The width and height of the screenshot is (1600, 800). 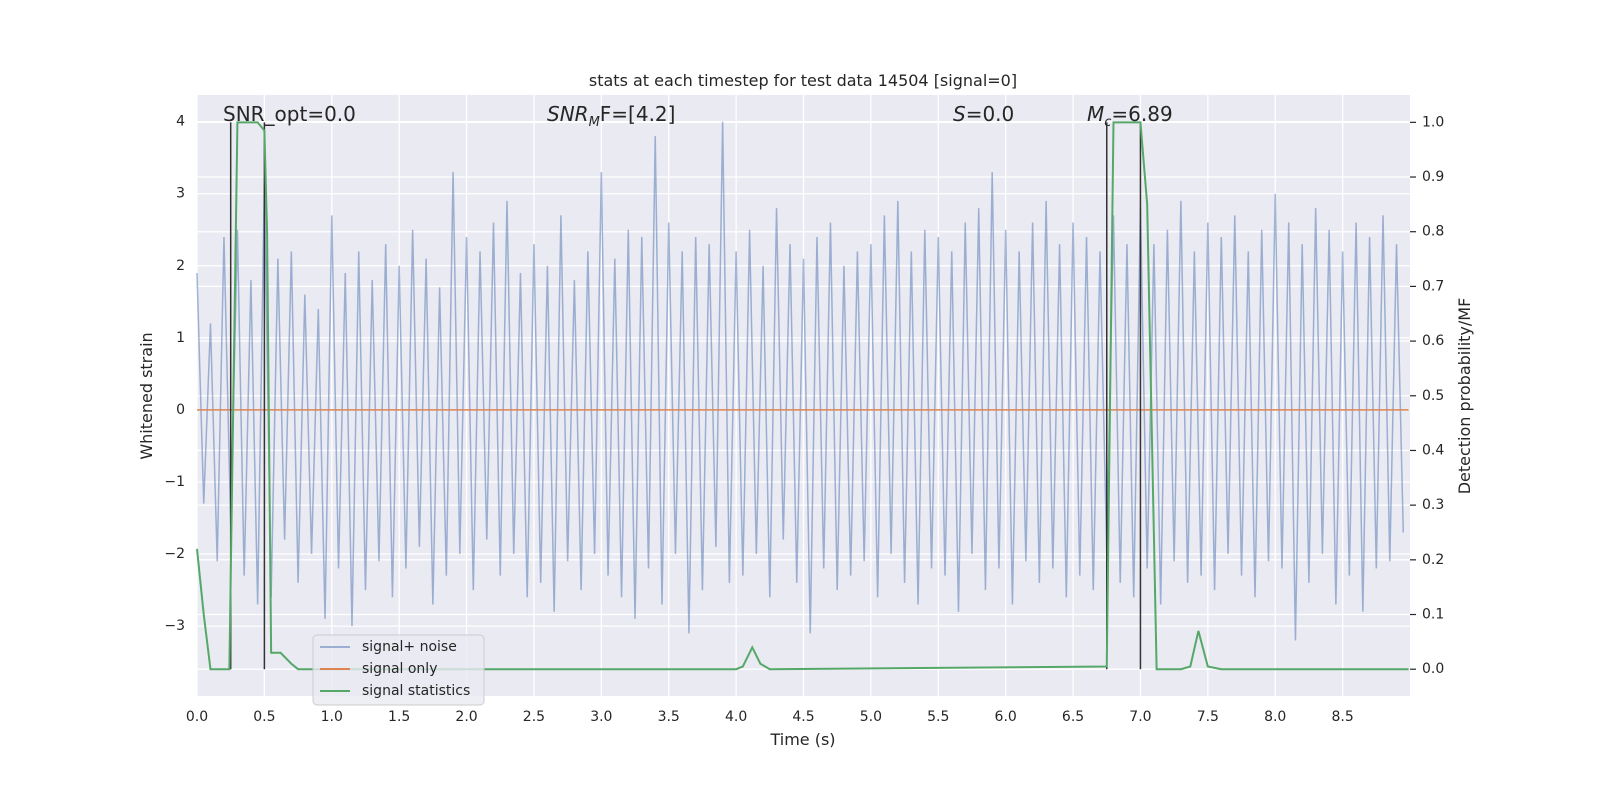 What do you see at coordinates (466, 717) in the screenshot?
I see `x-tick-label: 2.0` at bounding box center [466, 717].